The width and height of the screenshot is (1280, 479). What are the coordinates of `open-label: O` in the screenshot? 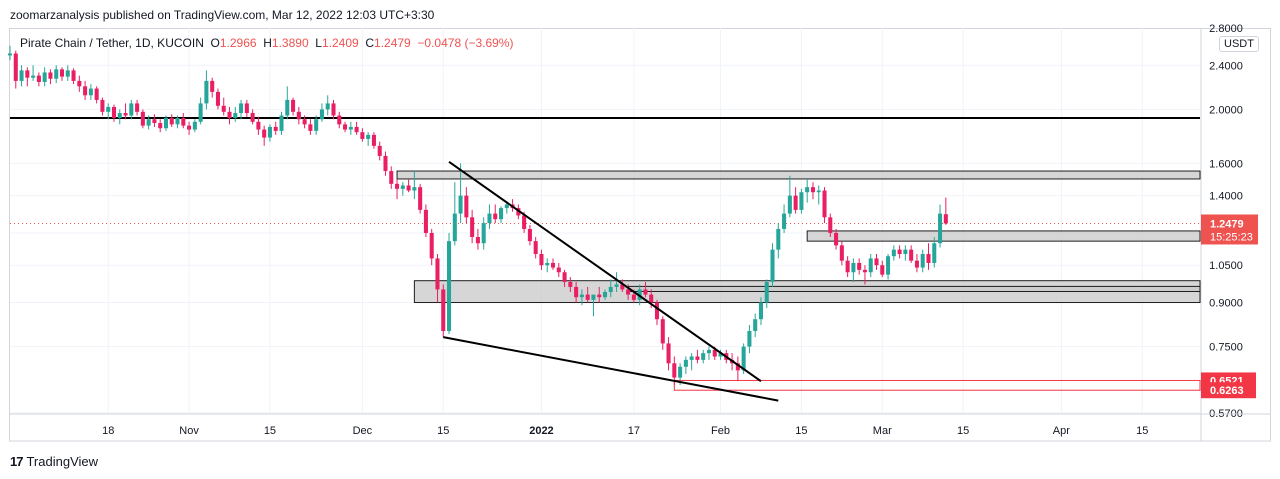 It's located at (215, 43).